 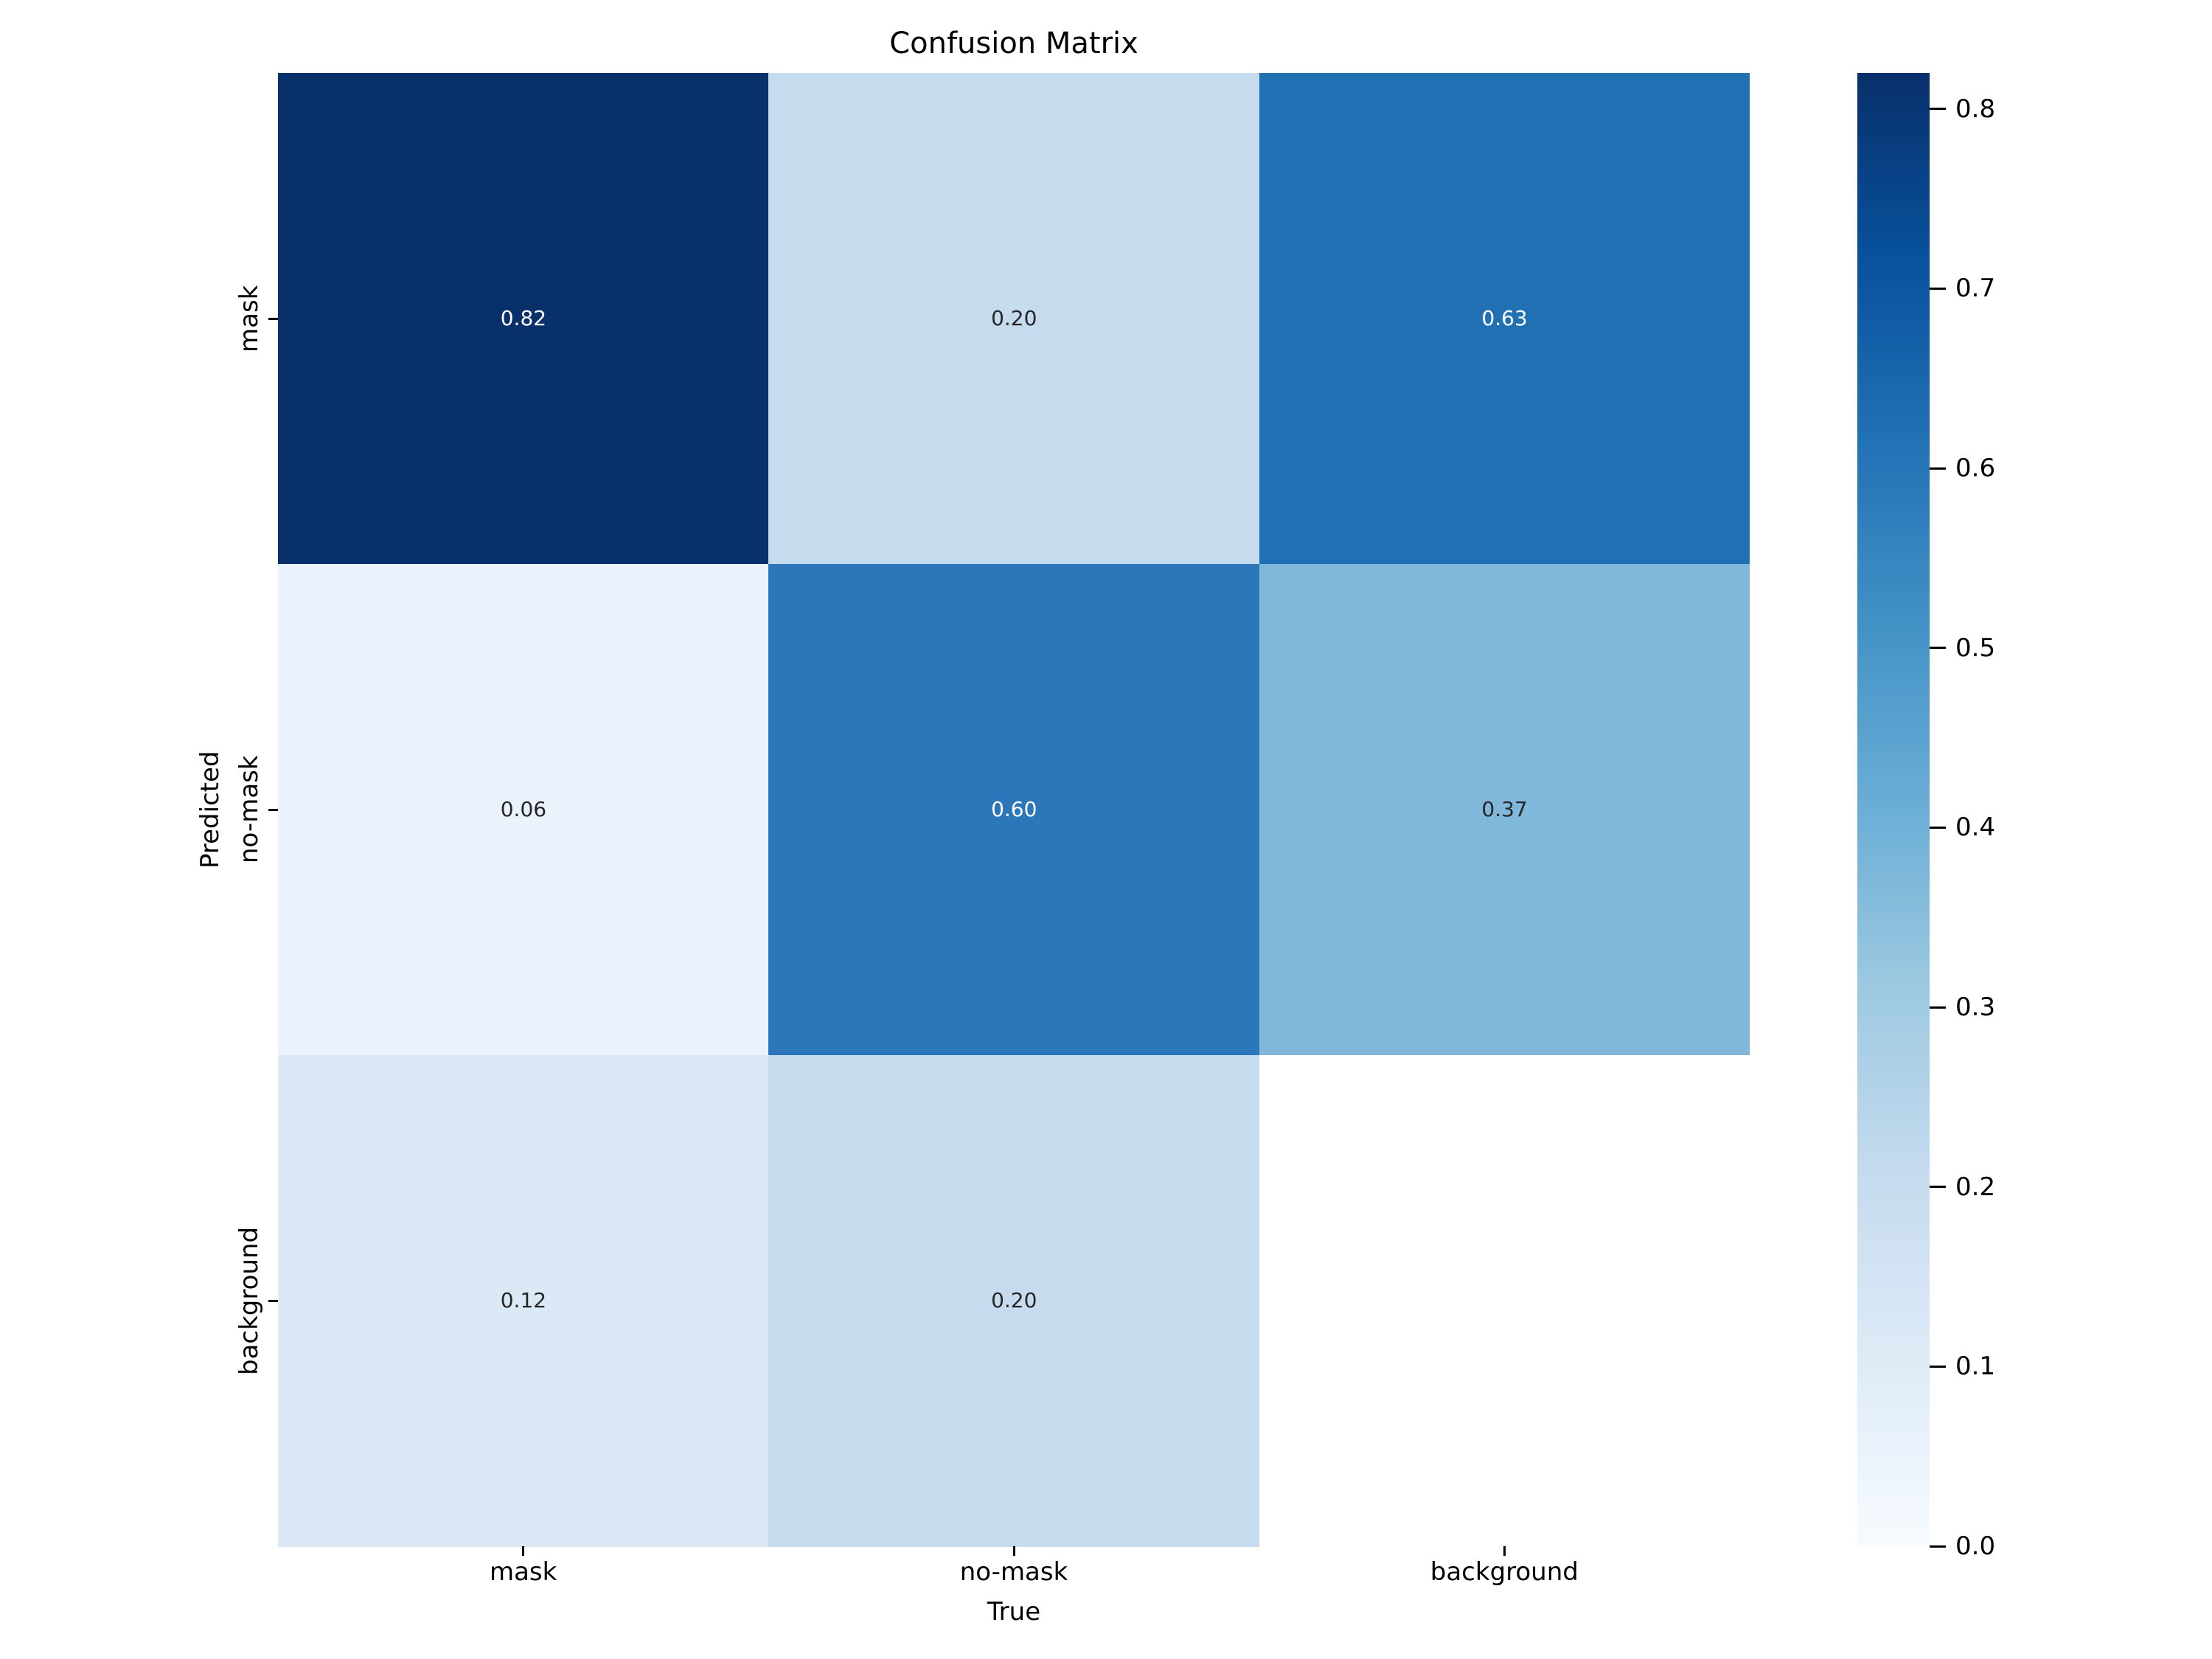 I want to click on x-tick-label: no-mask, so click(x=1013, y=1572).